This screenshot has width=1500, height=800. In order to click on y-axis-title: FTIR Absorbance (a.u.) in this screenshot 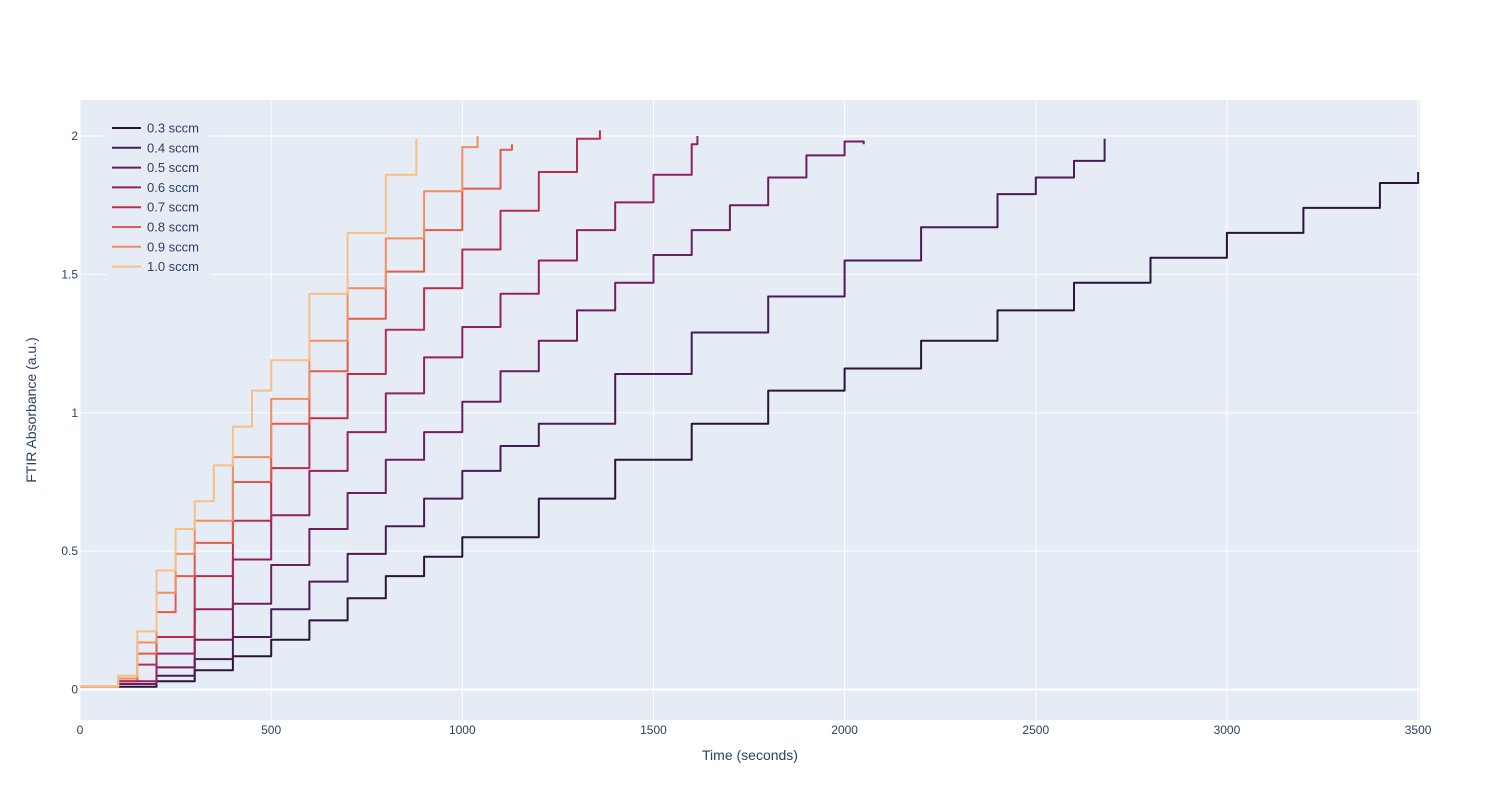, I will do `click(31, 410)`.